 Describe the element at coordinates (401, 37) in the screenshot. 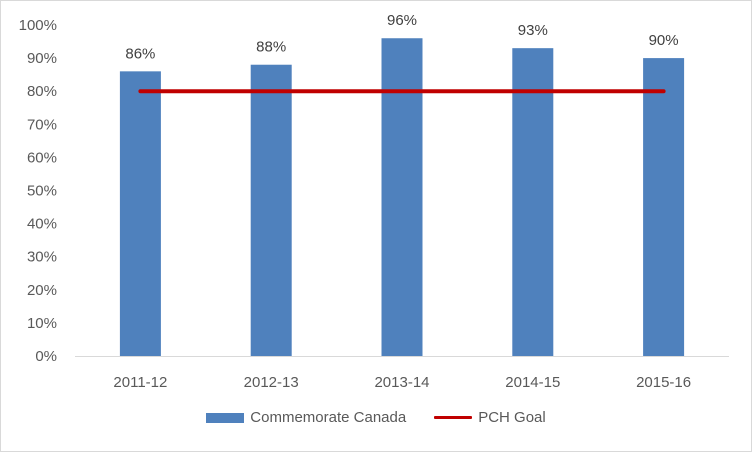

I see `data-labels: 86% 88% 96% 93% 90%` at that location.